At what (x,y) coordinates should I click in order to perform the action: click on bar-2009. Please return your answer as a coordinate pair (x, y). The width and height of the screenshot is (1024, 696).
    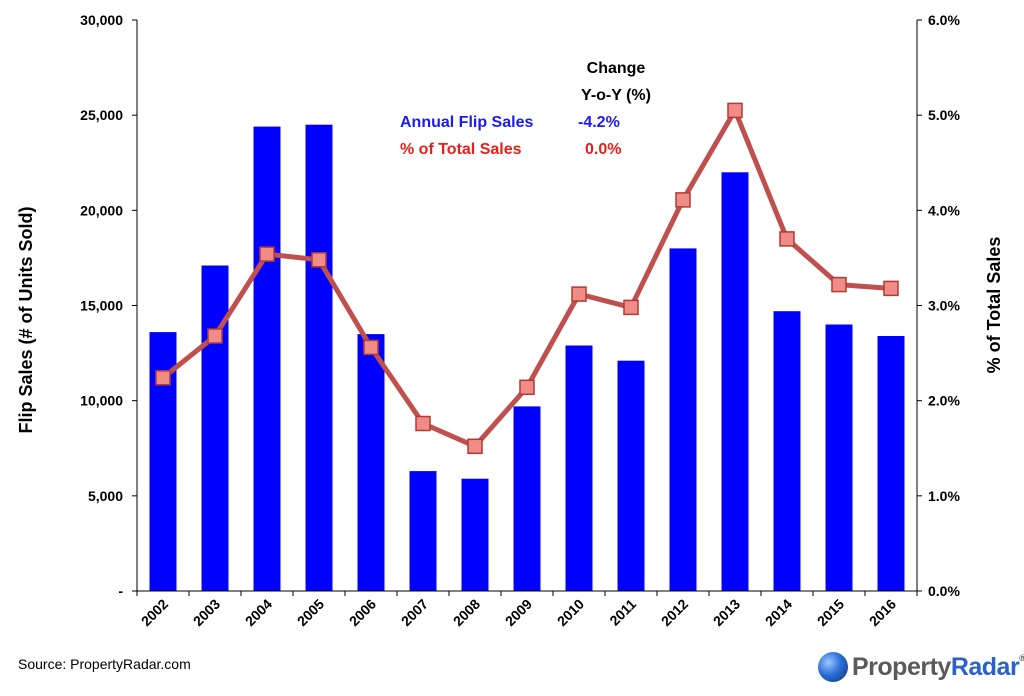
    Looking at the image, I should click on (527, 498).